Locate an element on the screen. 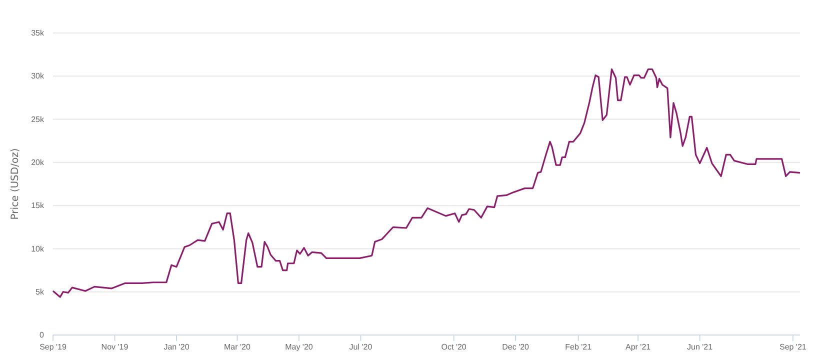 The width and height of the screenshot is (814, 359). y-tick-label: 0 is located at coordinates (42, 335).